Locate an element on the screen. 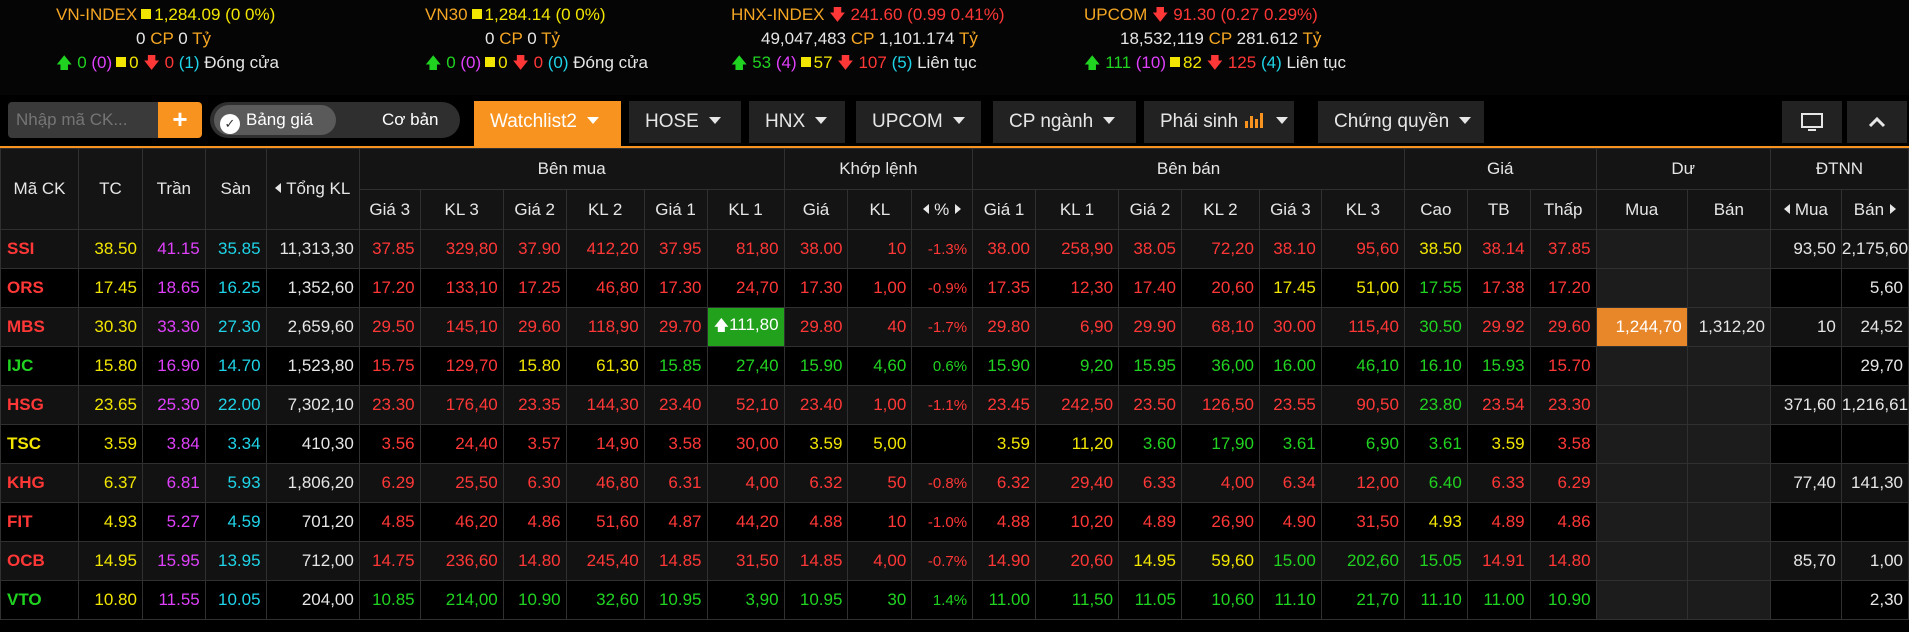 The width and height of the screenshot is (1909, 632). sell-price-2-cell: 17.40 is located at coordinates (1150, 288).